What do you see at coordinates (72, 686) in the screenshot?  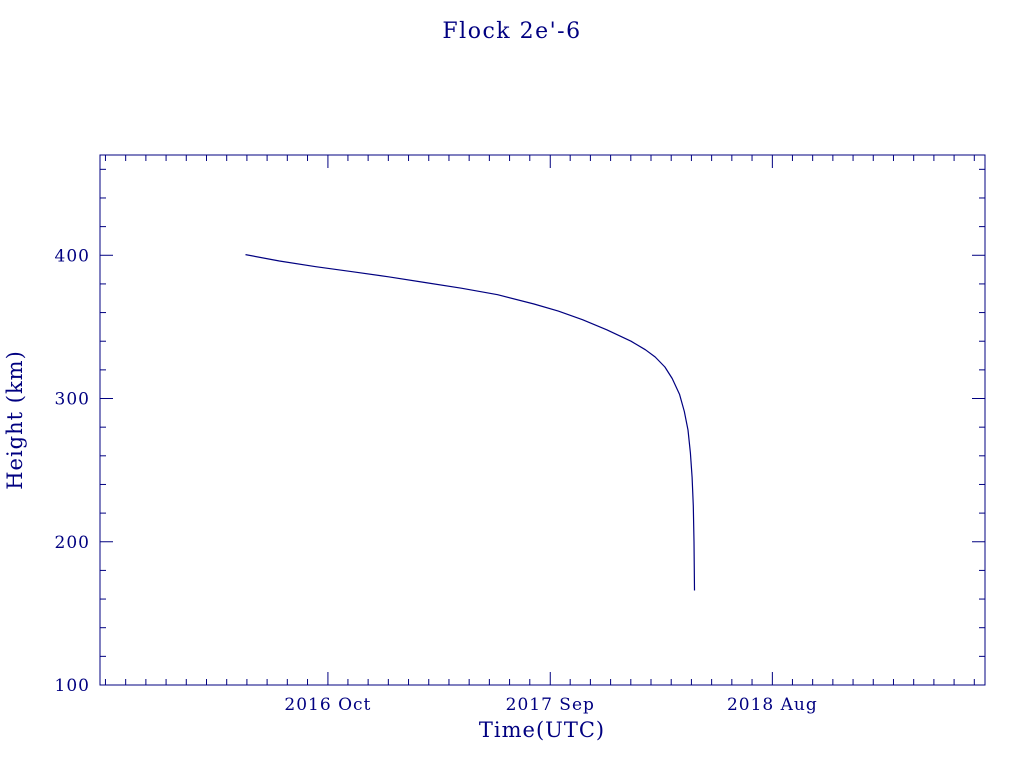 I see `y-tick-label: 100` at bounding box center [72, 686].